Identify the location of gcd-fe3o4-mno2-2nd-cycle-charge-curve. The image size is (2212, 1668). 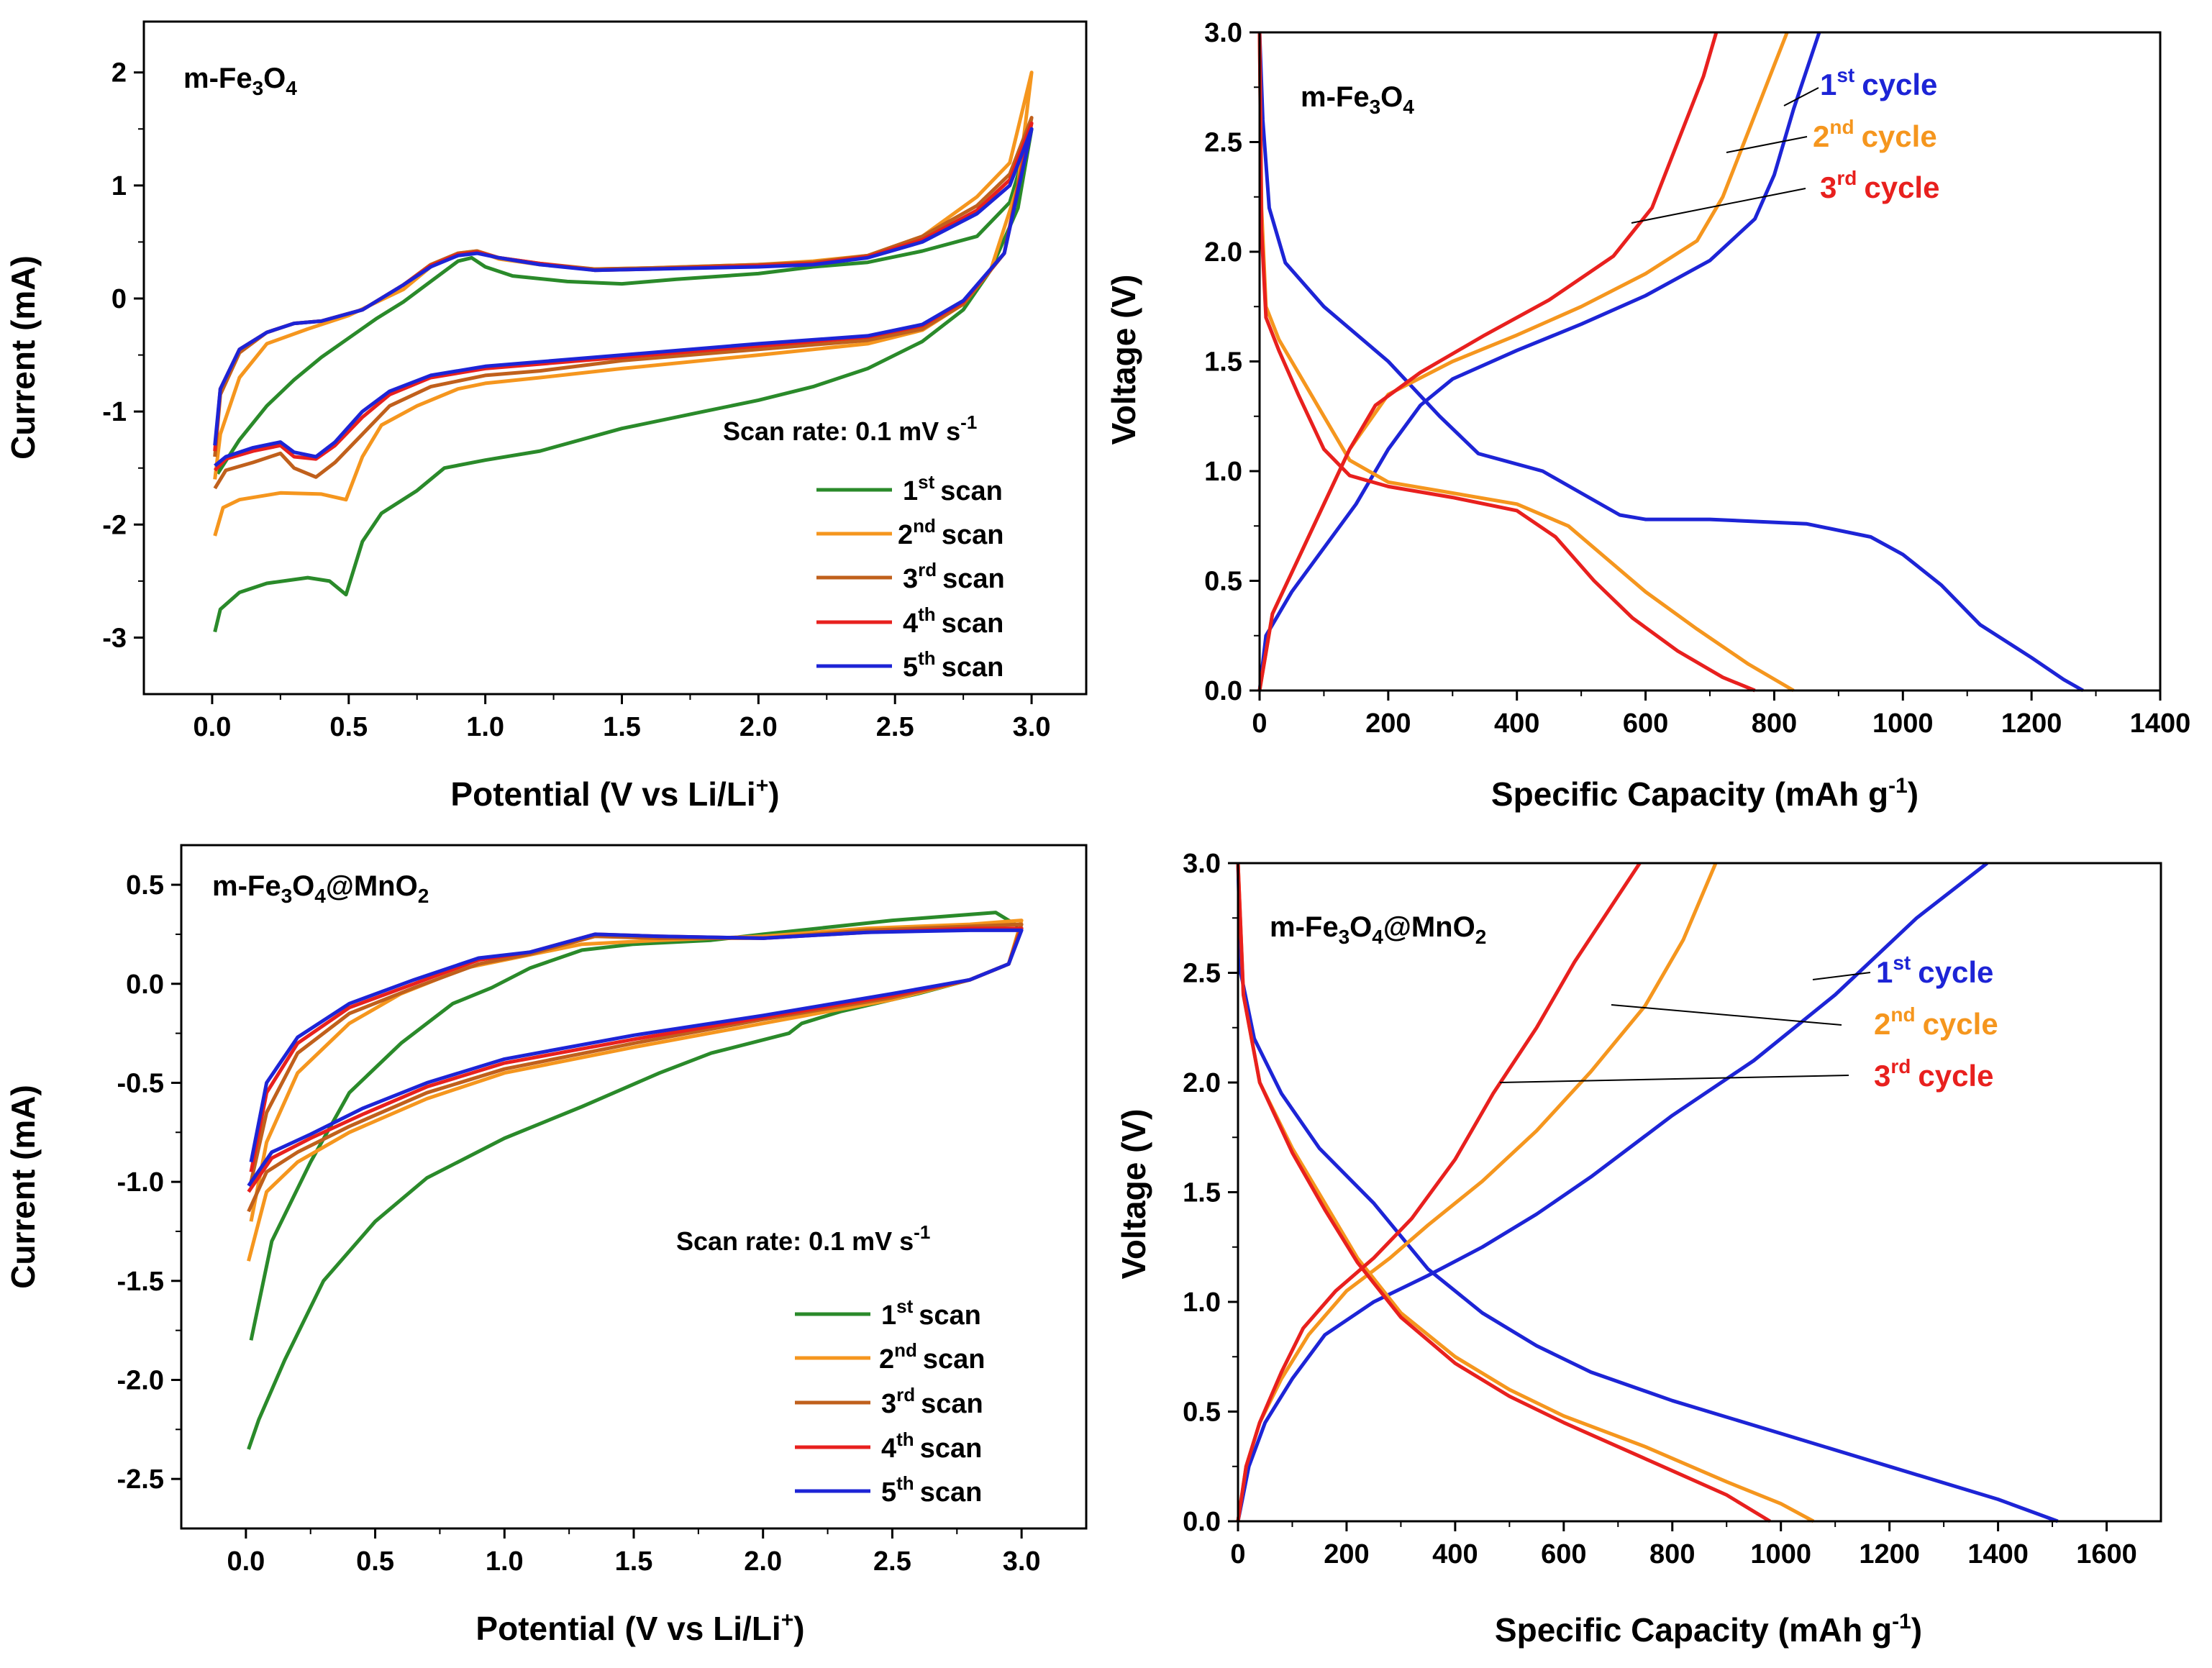
(1477, 1192).